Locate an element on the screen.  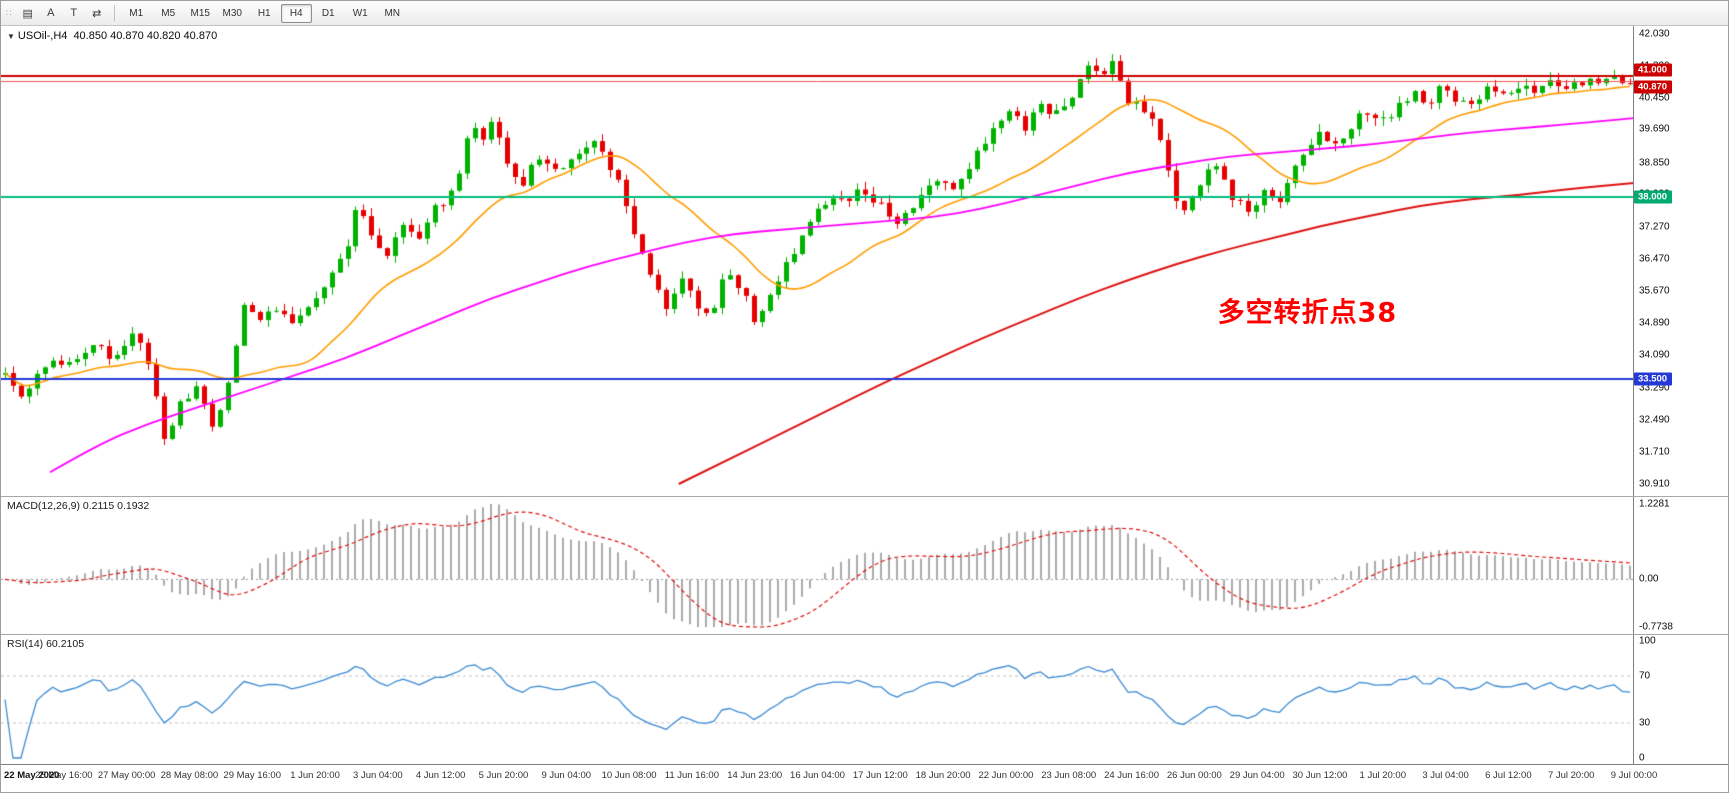
time-axis-label: 5 Jun 20:00 is located at coordinates (503, 775).